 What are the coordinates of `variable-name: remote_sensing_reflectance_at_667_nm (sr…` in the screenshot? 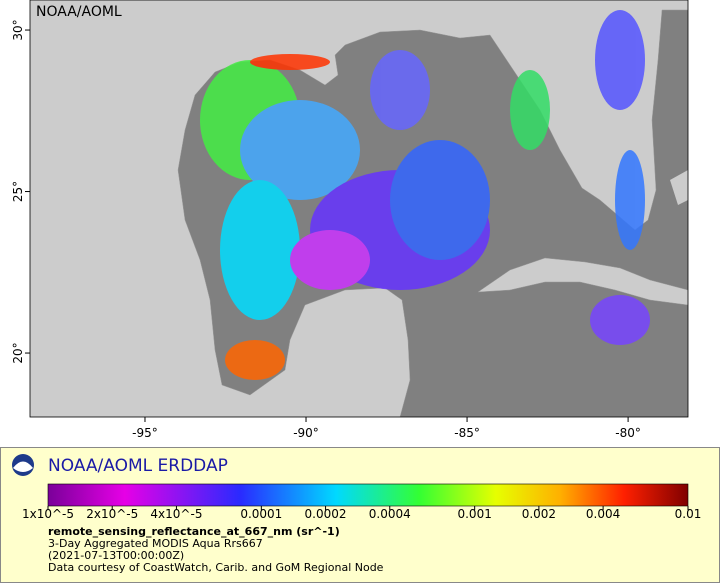 It's located at (194, 531).